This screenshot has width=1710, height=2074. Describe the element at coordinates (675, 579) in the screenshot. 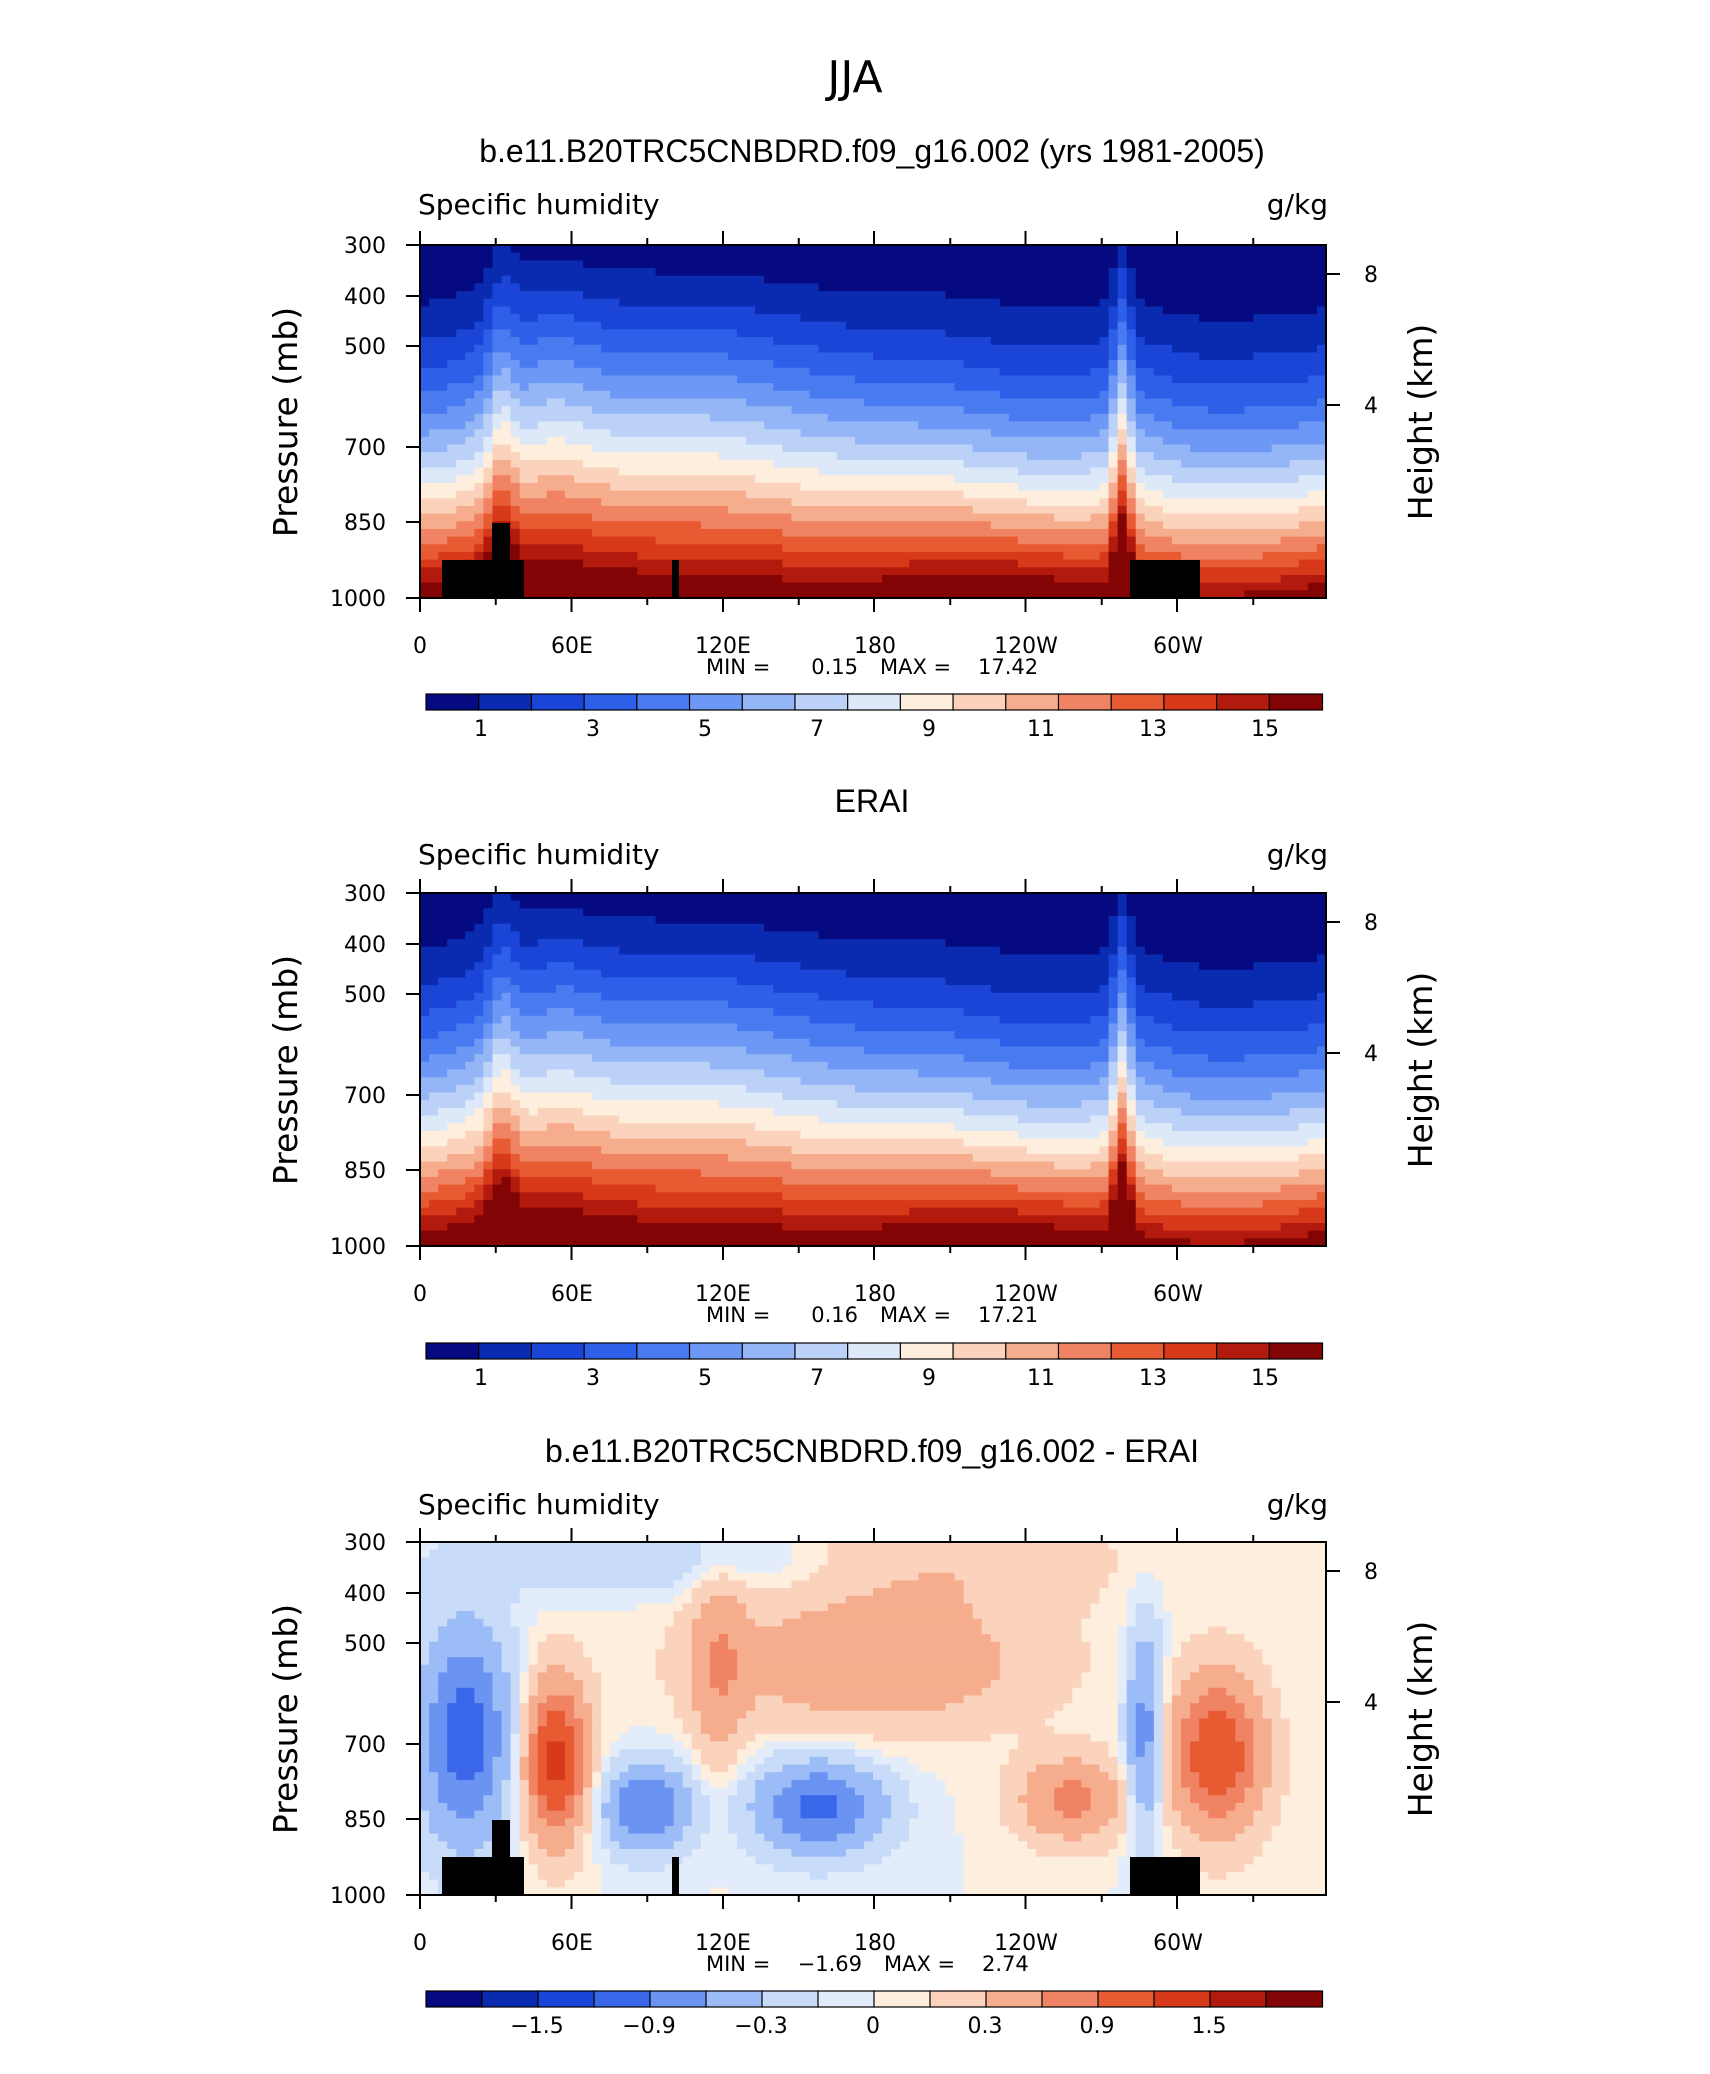

I see `topography-mask` at that location.